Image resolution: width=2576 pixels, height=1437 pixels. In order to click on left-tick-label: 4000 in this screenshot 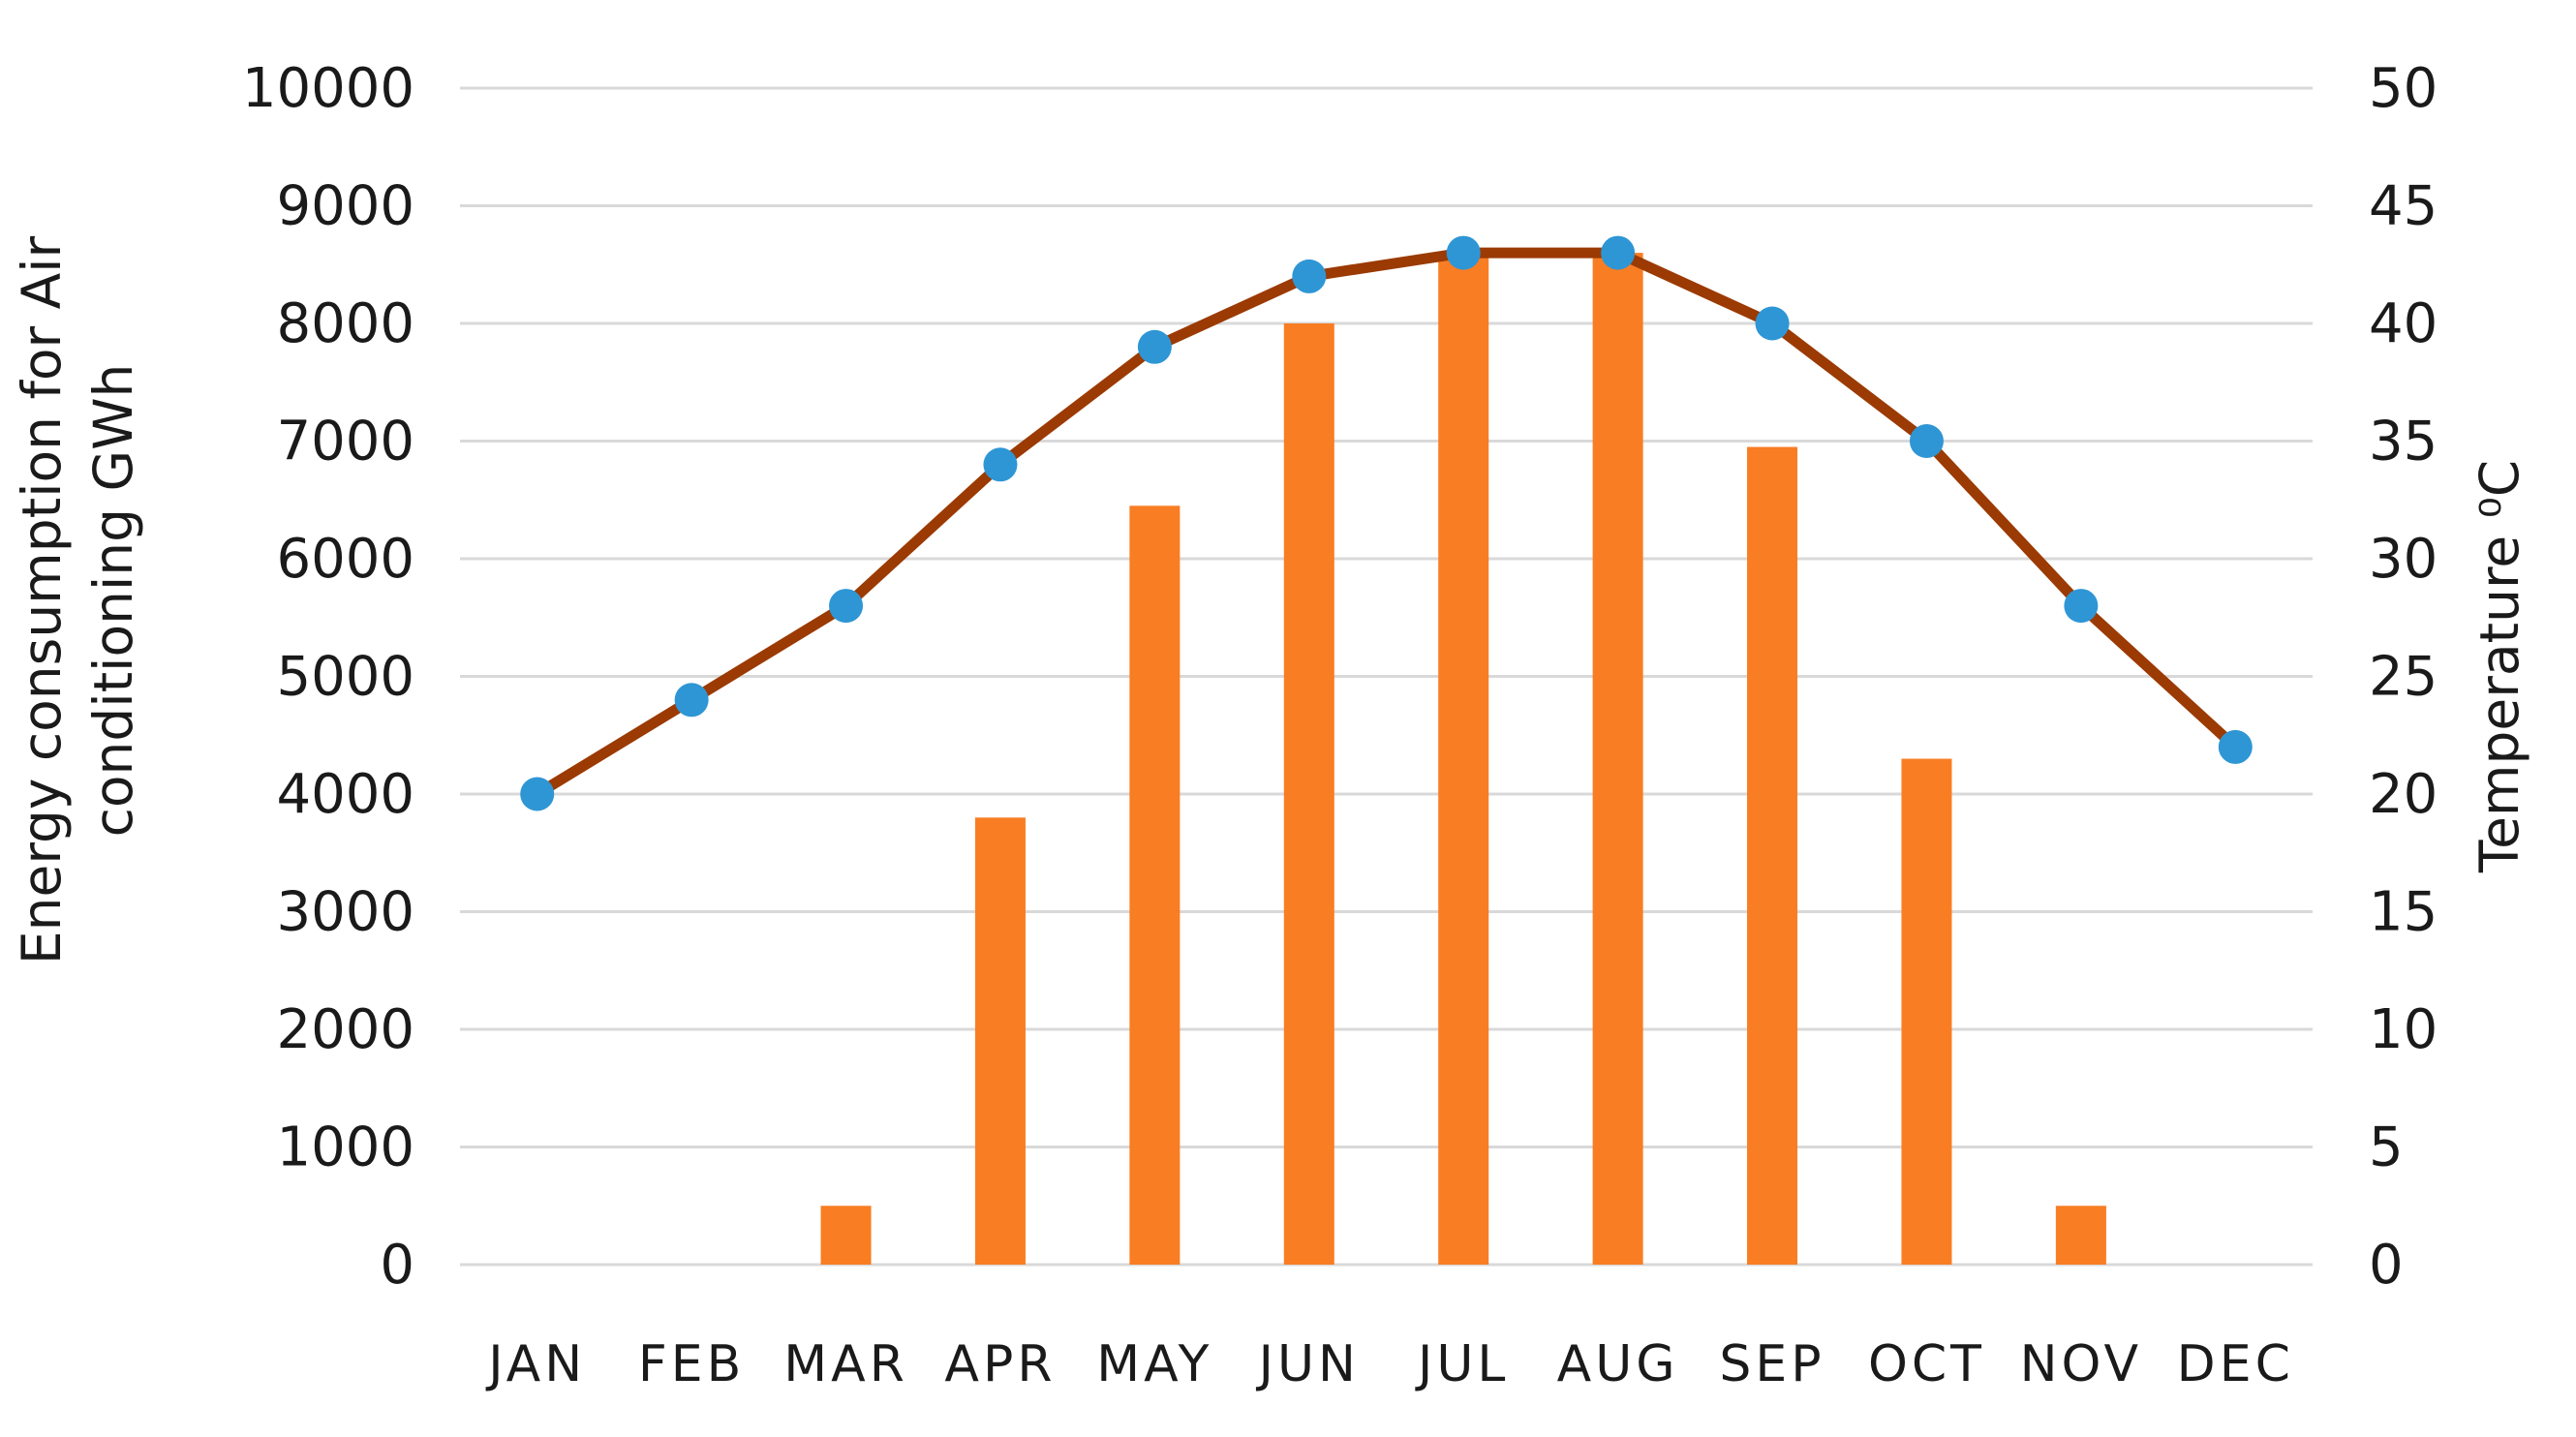, I will do `click(345, 795)`.